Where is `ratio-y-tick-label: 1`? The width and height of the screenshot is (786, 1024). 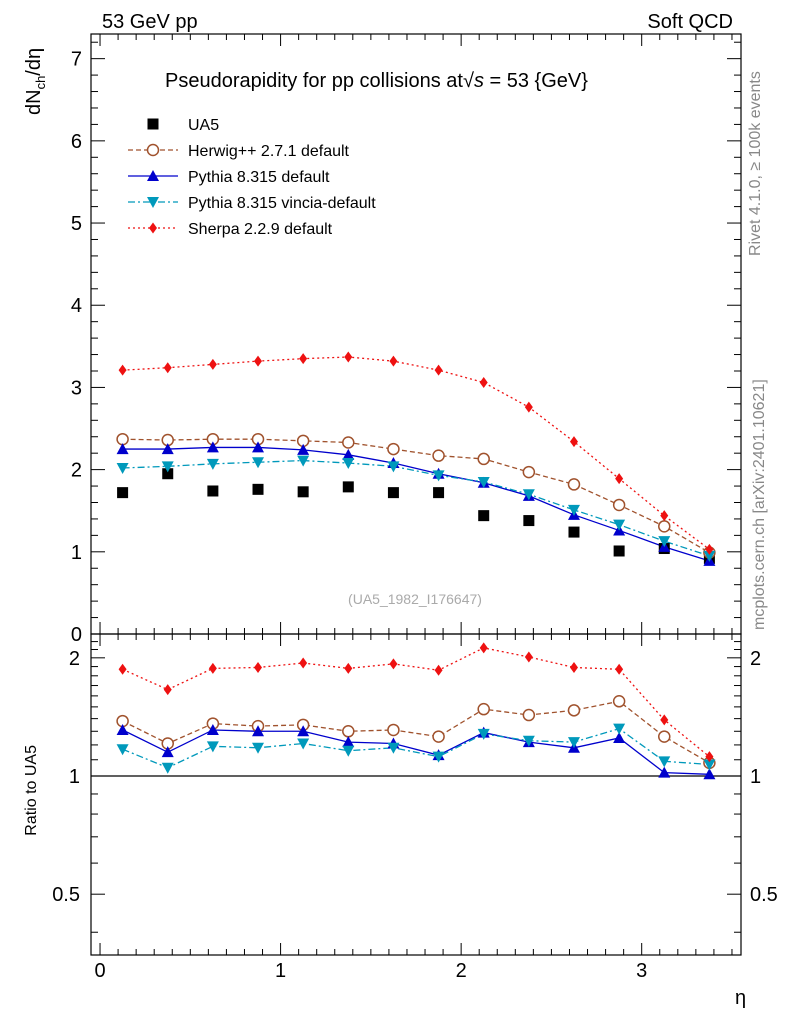
ratio-y-tick-label: 1 is located at coordinates (74, 777).